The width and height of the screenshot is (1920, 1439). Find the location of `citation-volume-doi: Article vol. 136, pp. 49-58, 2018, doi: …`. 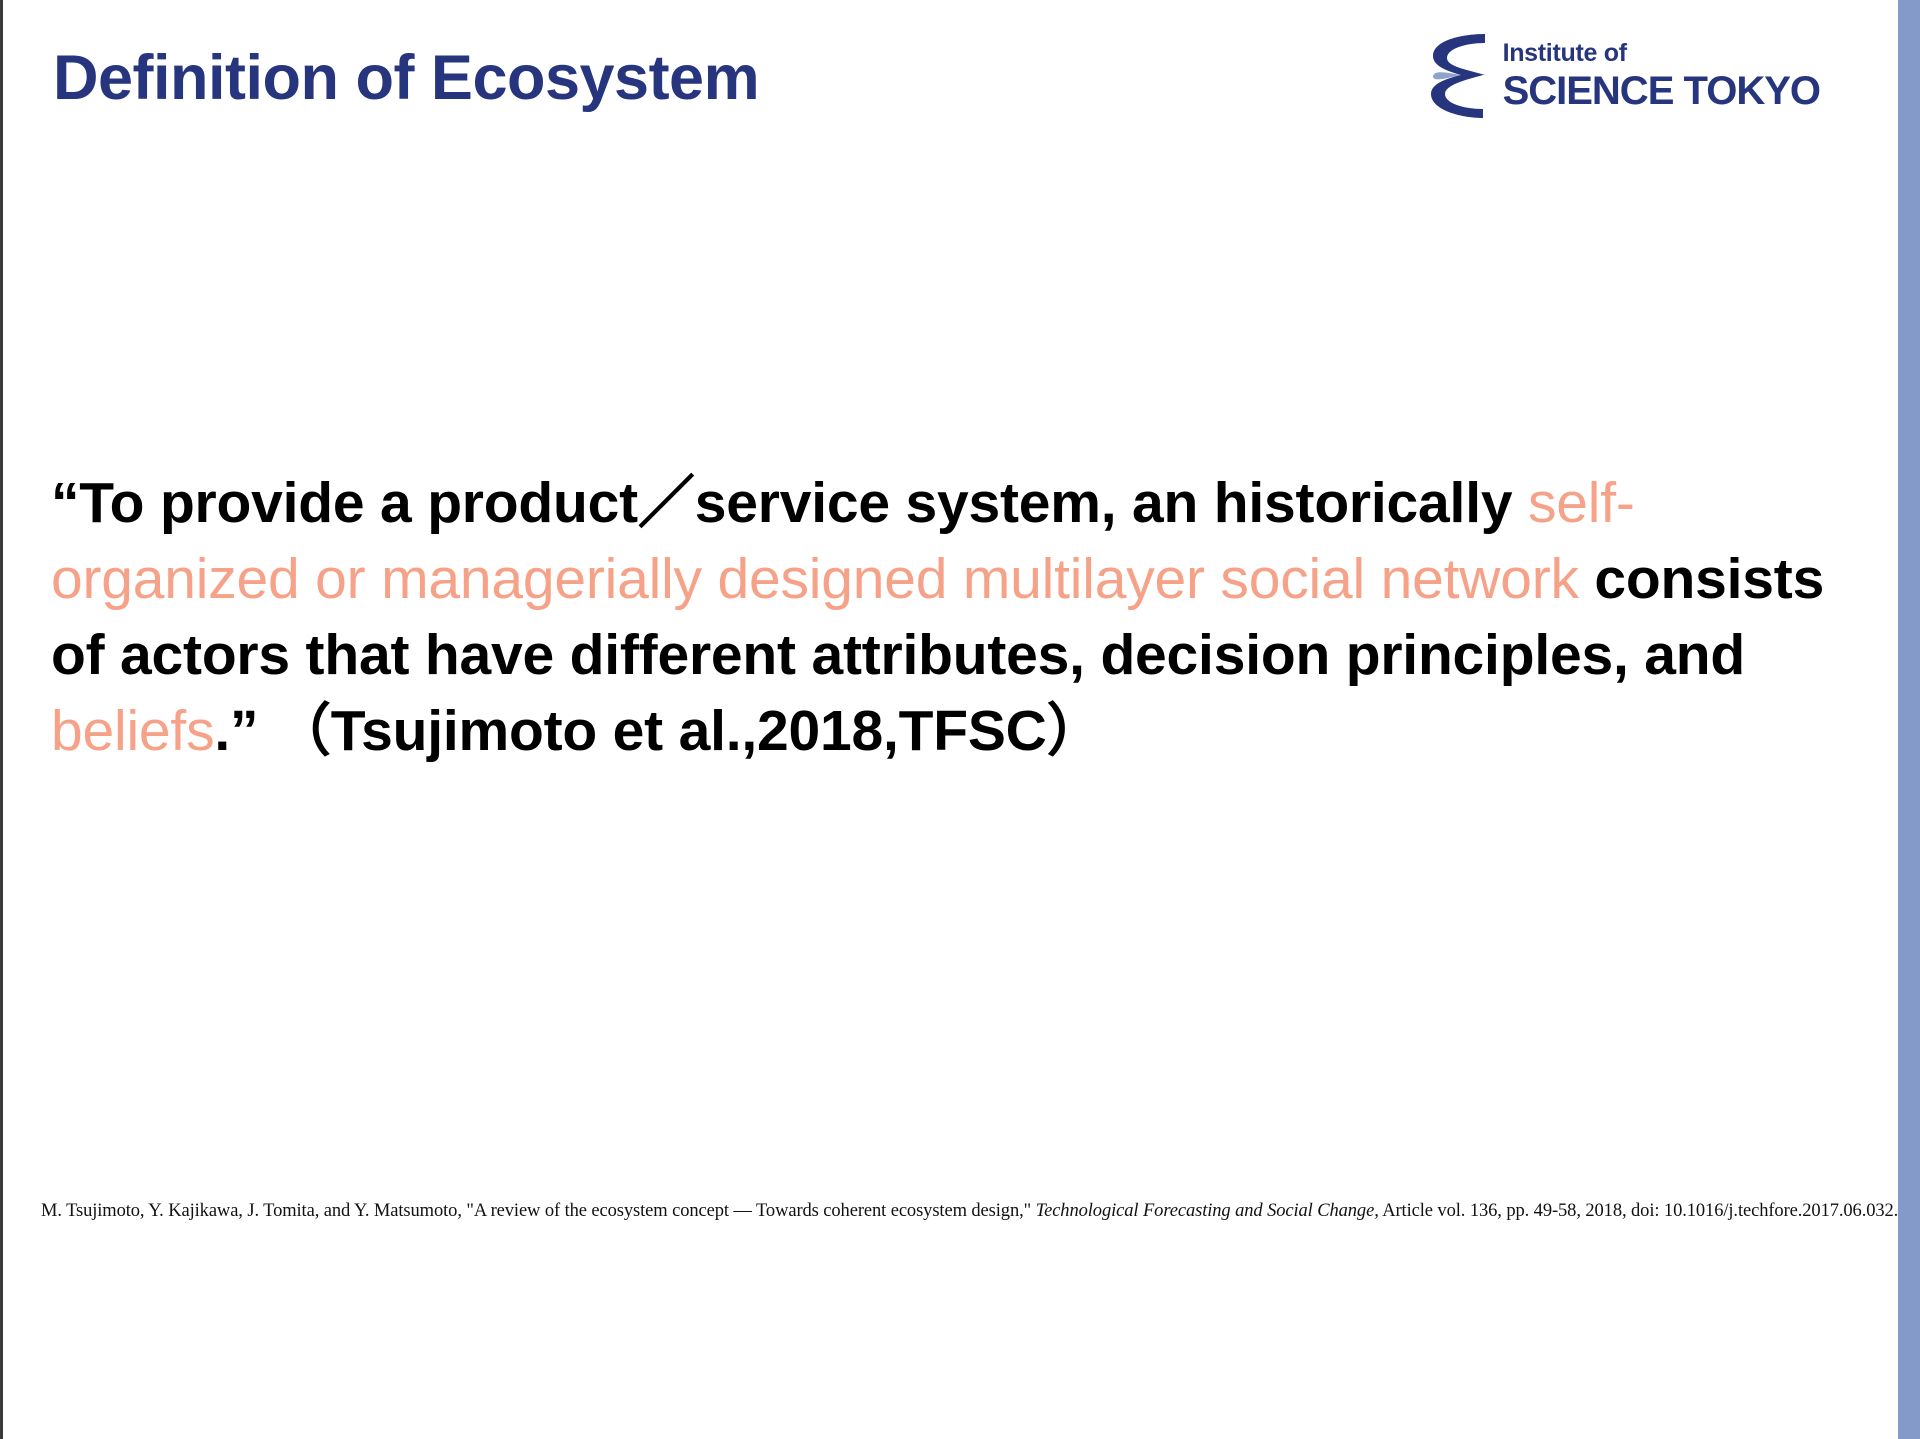

citation-volume-doi: Article vol. 136, pp. 49-58, 2018, doi: … is located at coordinates (1638, 1211).